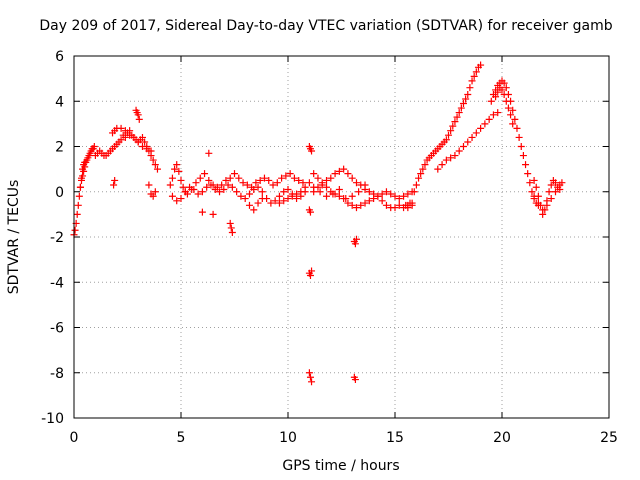 The height and width of the screenshot is (480, 640). What do you see at coordinates (395, 438) in the screenshot?
I see `x-tick-label: 15` at bounding box center [395, 438].